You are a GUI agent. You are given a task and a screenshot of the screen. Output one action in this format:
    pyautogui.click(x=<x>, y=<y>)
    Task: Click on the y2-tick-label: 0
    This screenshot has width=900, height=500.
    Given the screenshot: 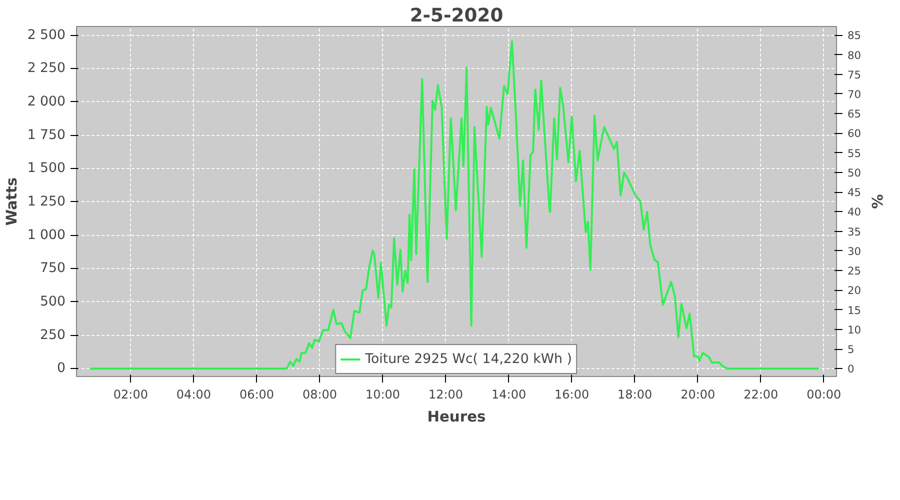 What is the action you would take?
    pyautogui.click(x=851, y=369)
    